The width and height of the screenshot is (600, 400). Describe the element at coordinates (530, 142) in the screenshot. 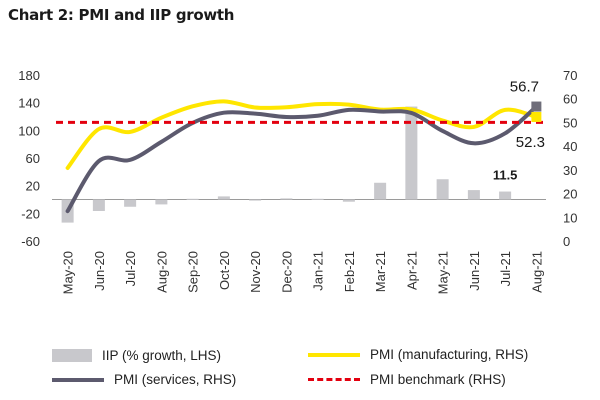

I see `annotation-label: 52.3` at that location.